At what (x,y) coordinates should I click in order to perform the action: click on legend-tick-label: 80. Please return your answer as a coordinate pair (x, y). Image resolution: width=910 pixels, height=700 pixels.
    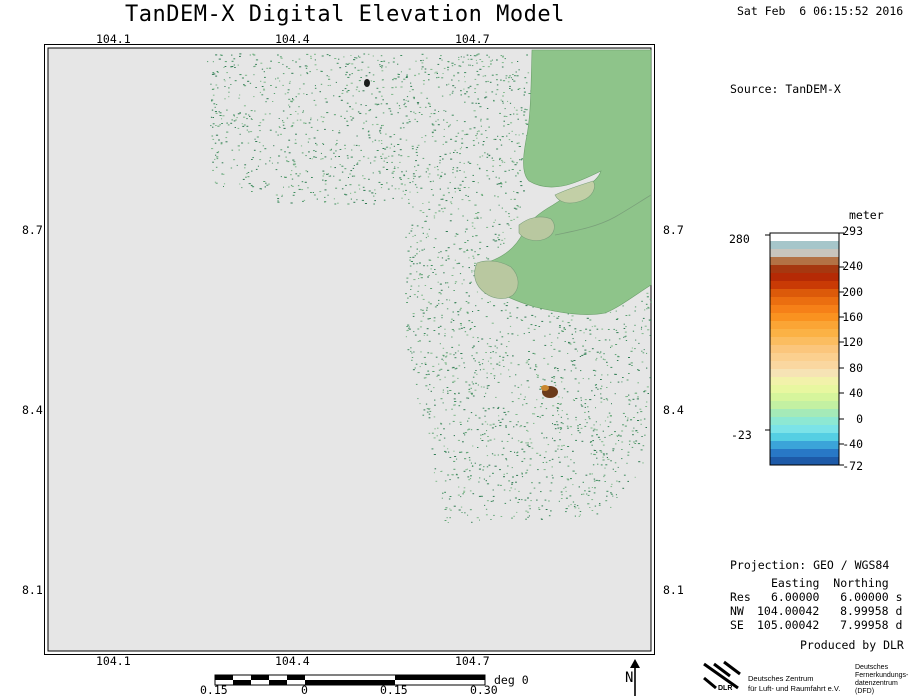
    Looking at the image, I should click on (856, 368).